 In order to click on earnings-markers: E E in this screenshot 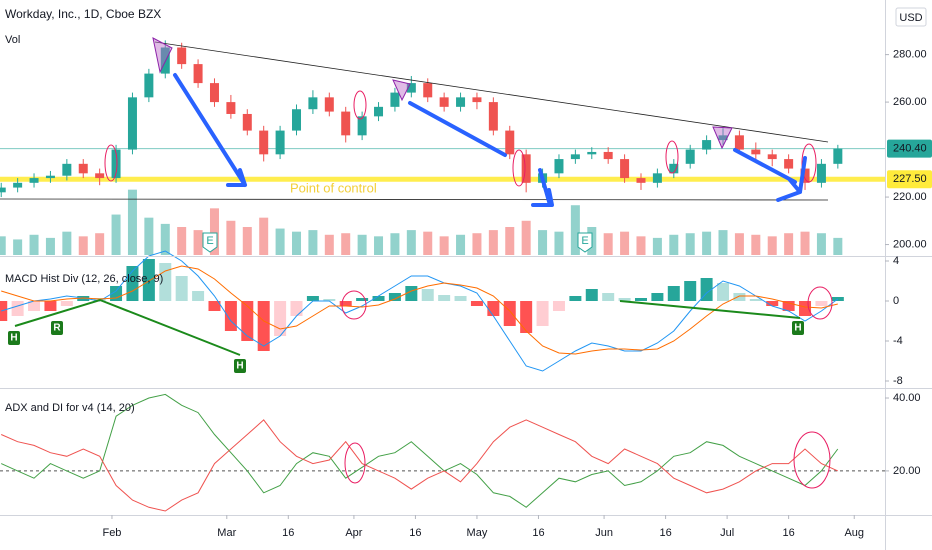, I will do `click(397, 242)`.